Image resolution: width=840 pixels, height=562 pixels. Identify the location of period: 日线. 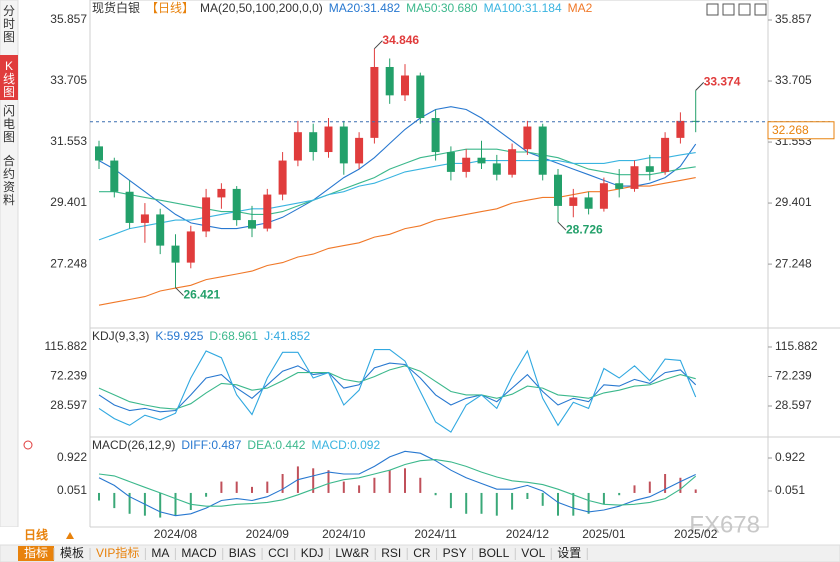
(36, 534).